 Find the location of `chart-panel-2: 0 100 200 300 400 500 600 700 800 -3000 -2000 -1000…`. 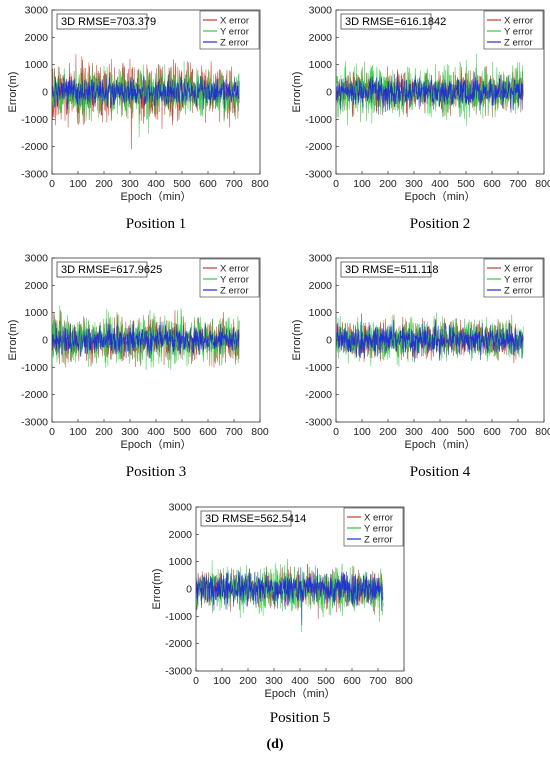

chart-panel-2: 0 100 200 300 400 500 600 700 800 -3000 -2000 -1000… is located at coordinates (420, 119).